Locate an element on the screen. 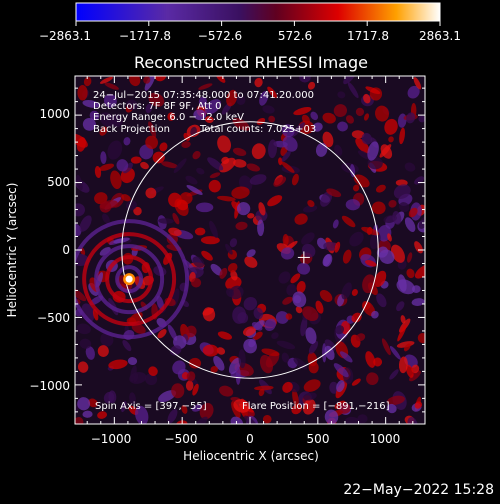 This screenshot has height=504, width=500. annotation-detectors: Detectors: 7F 8F 9F, Att 0 is located at coordinates (157, 106).